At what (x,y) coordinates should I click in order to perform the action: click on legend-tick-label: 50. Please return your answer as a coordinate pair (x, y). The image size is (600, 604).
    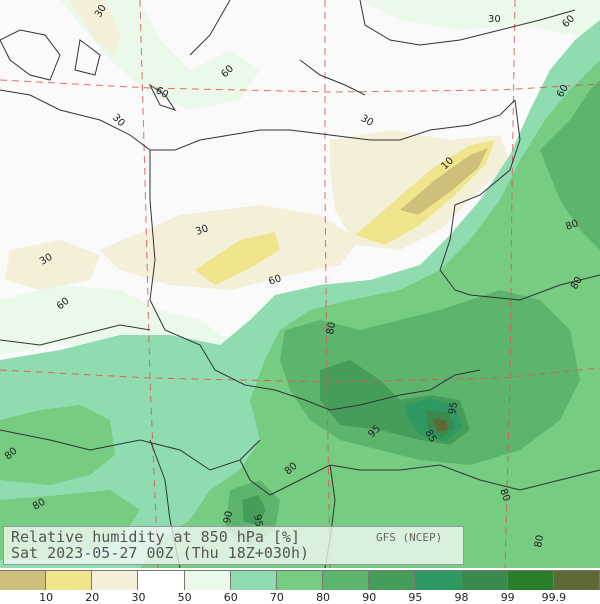
    Looking at the image, I should click on (184, 597).